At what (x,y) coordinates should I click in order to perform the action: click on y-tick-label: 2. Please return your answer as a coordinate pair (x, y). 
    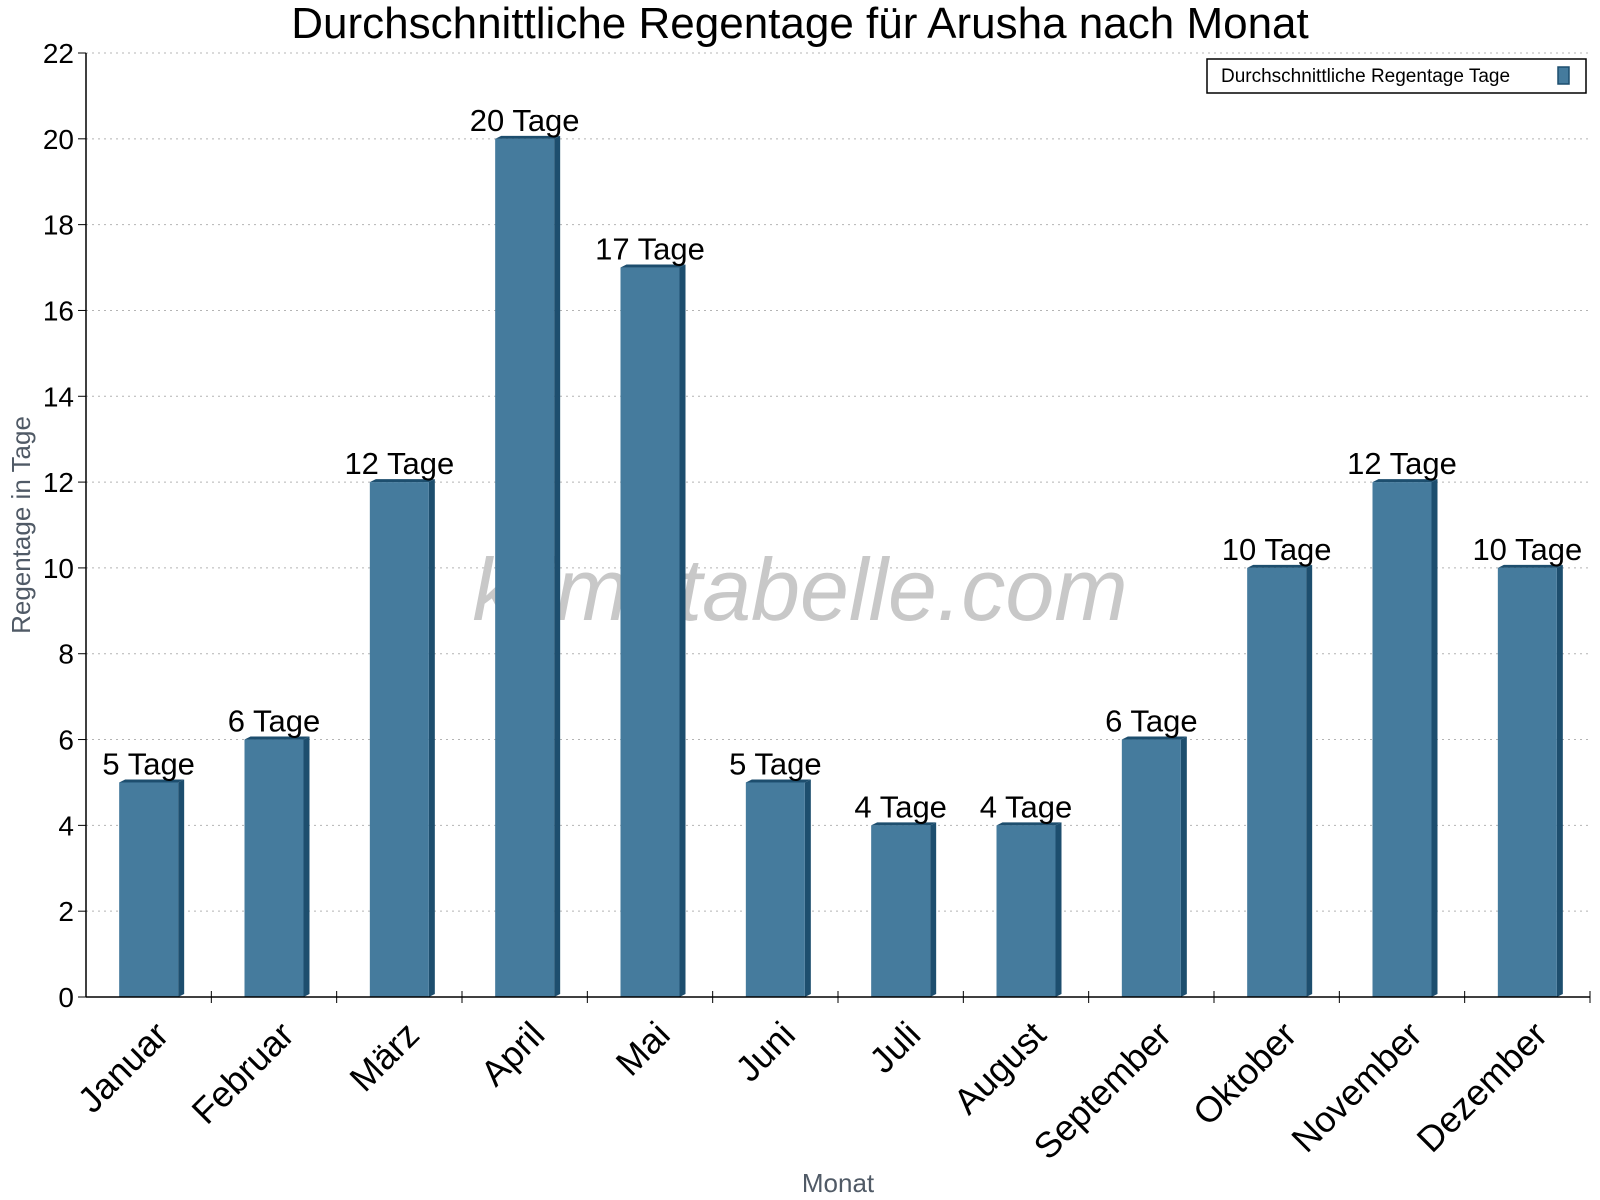
    Looking at the image, I should click on (66, 911).